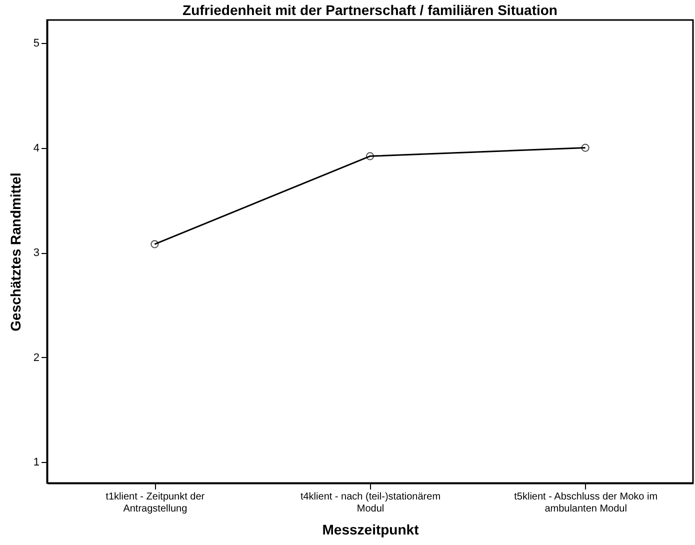  Describe the element at coordinates (370, 10) in the screenshot. I see `chart-title: Zufriedenheit mit der Partnerschaft / familiären Situation` at that location.